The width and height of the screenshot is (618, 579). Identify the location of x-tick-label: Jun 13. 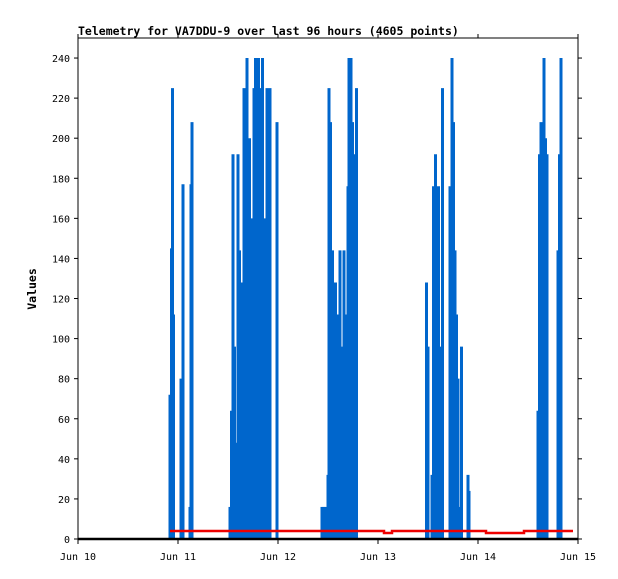
(378, 557).